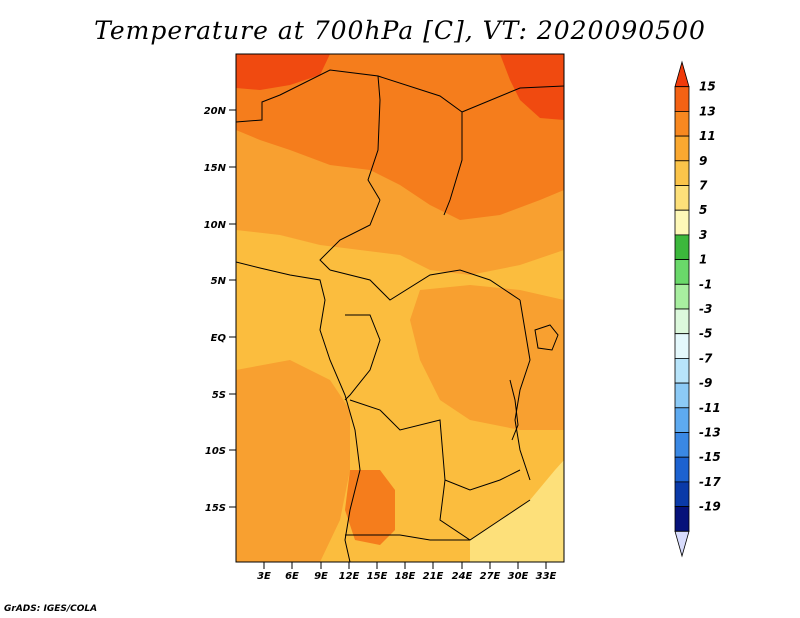 This screenshot has width=800, height=618. What do you see at coordinates (219, 395) in the screenshot?
I see `lat-tick-label: 5S` at bounding box center [219, 395].